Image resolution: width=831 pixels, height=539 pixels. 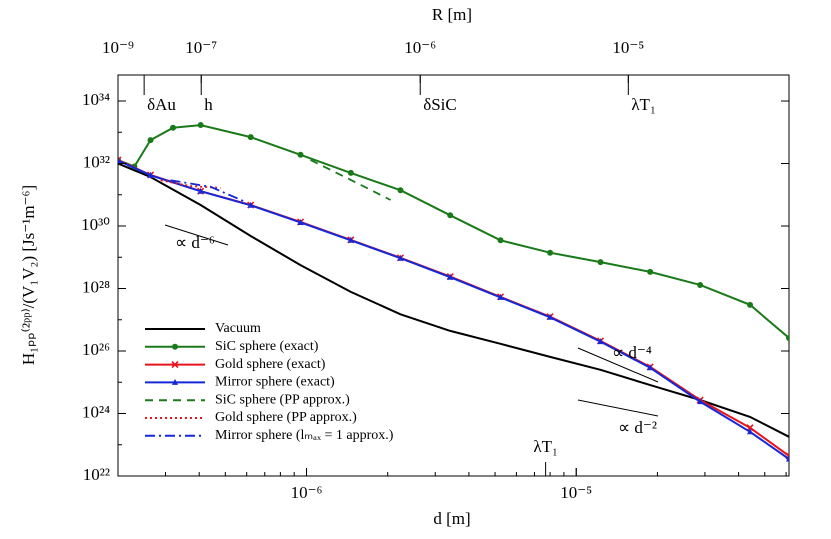 What do you see at coordinates (452, 14) in the screenshot?
I see `x2-axis-label: R [m]` at bounding box center [452, 14].